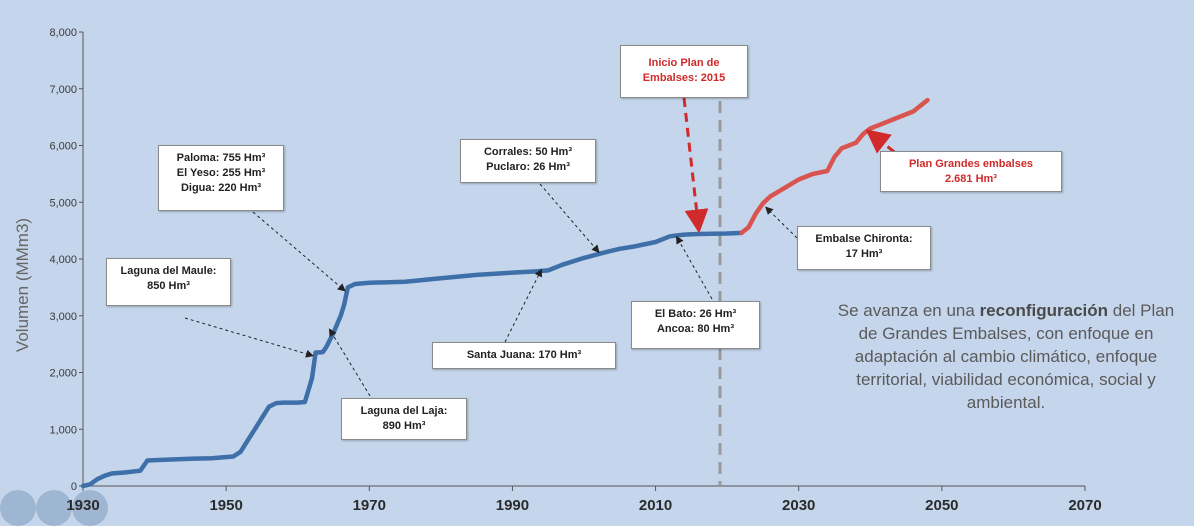  I want to click on annotation-santa-juana: Santa Juana: 170 Hm³, so click(524, 355).